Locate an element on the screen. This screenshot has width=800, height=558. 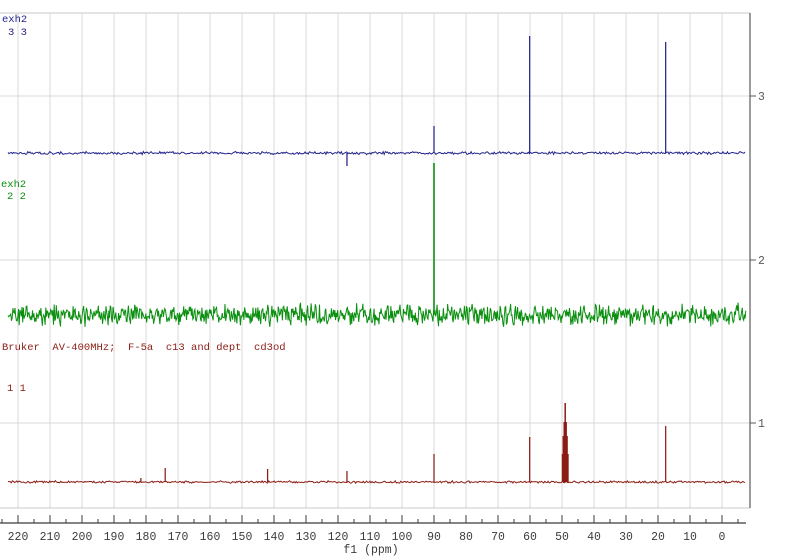
x-tick-label: 100 is located at coordinates (402, 537).